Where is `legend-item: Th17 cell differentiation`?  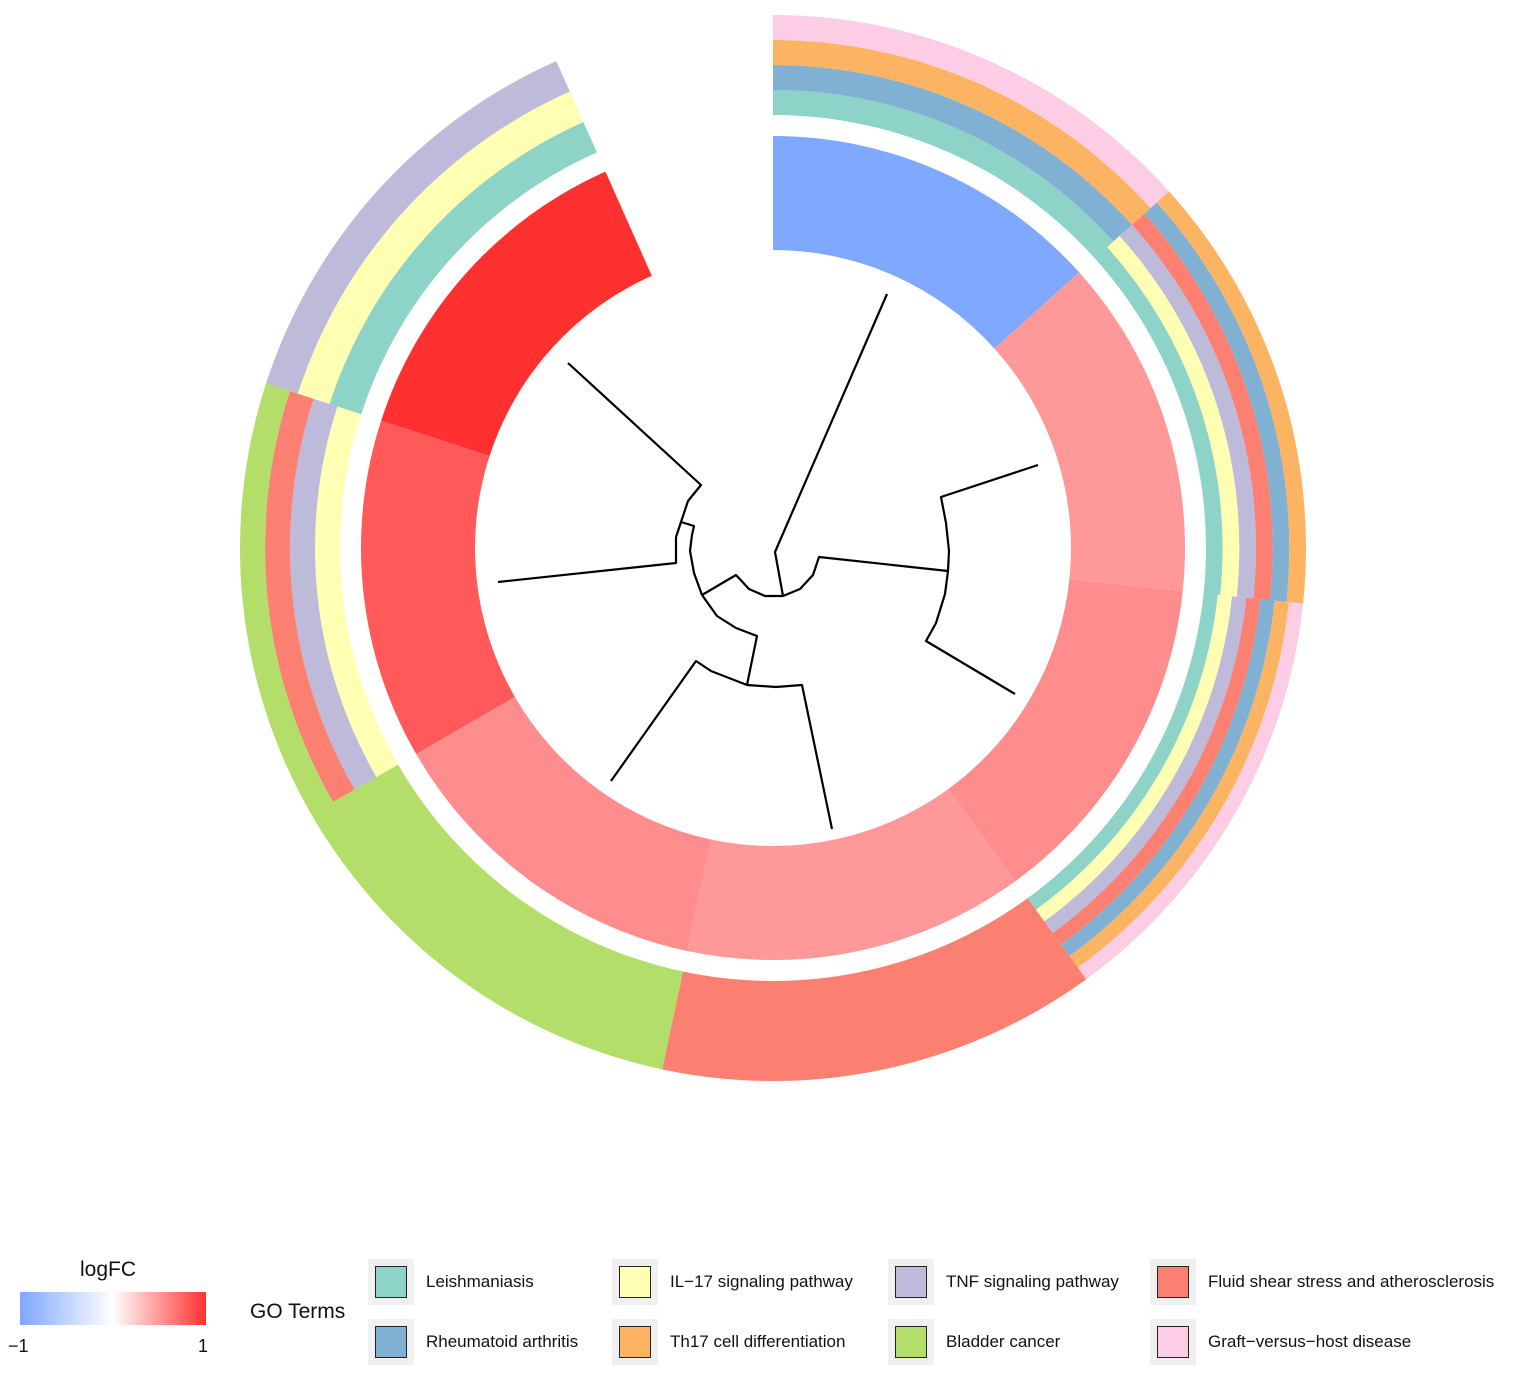 legend-item: Th17 cell differentiation is located at coordinates (728, 1342).